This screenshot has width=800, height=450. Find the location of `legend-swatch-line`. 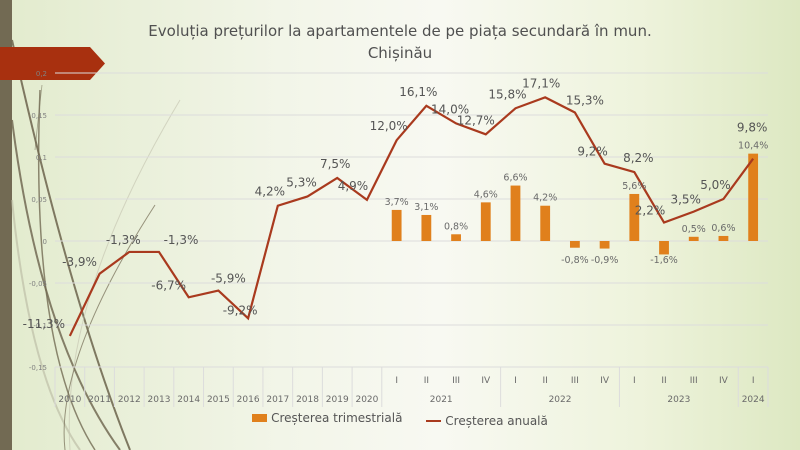

legend-swatch-line is located at coordinates (434, 421).